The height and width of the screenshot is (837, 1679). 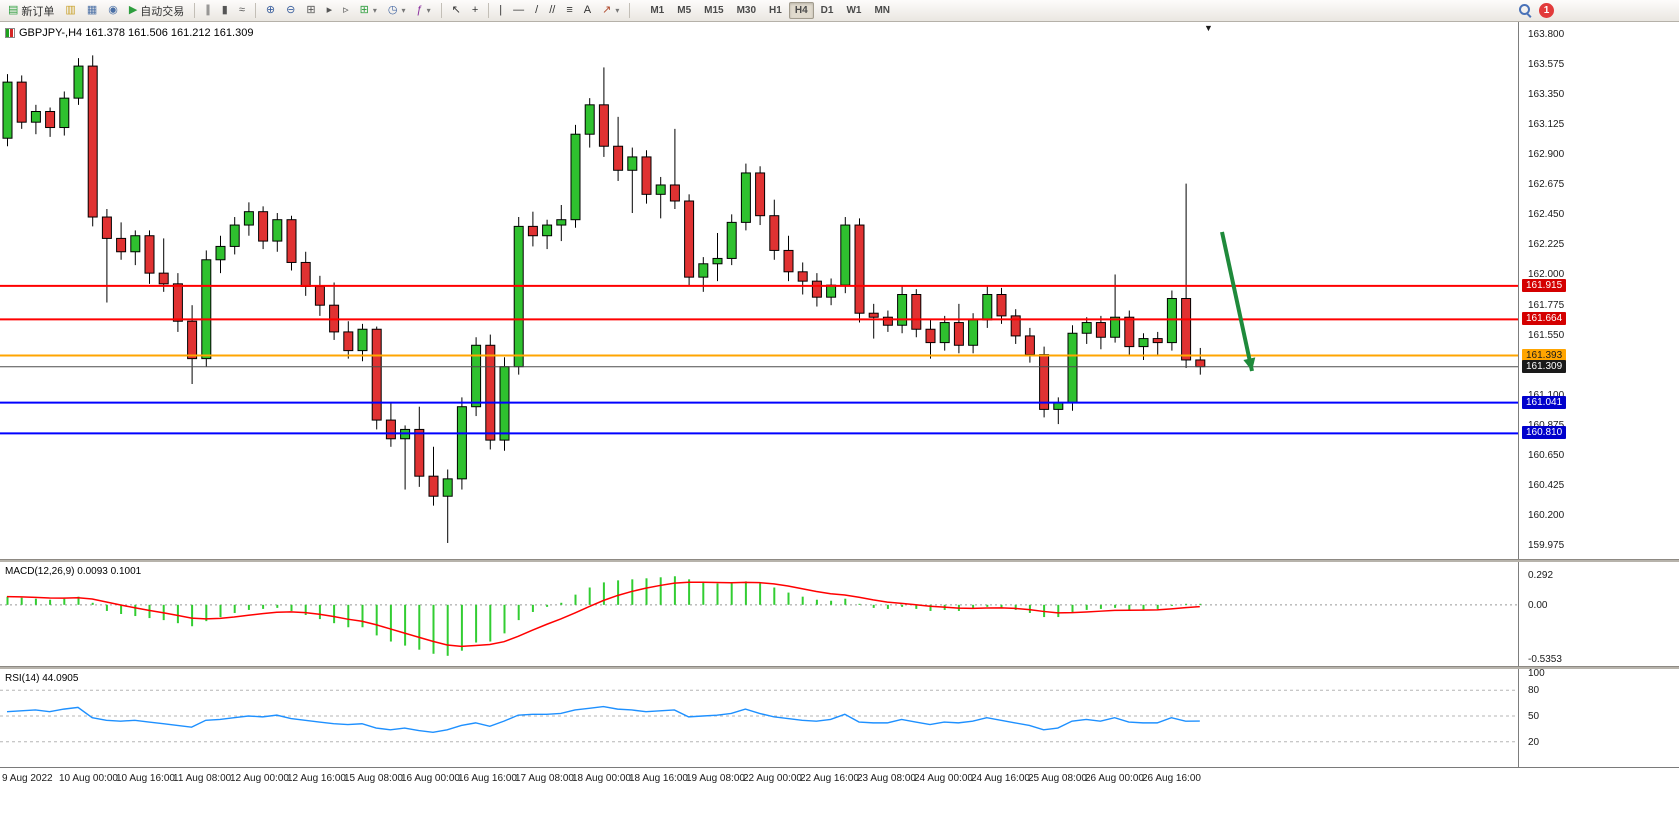 I want to click on tile-windows-button: ⊞, so click(x=310, y=11).